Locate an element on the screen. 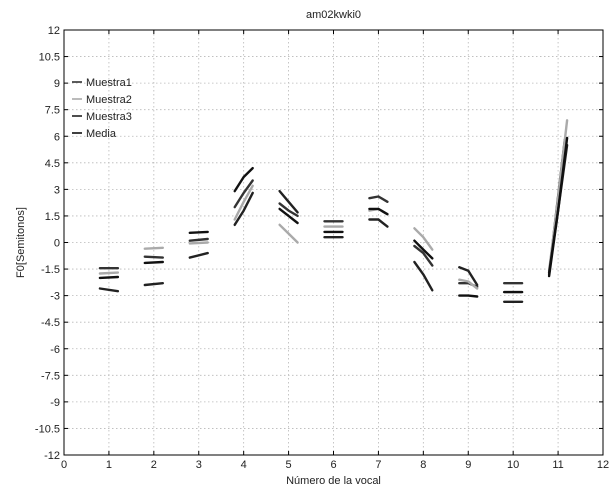 The height and width of the screenshot is (493, 613). y-tick-label: 6 is located at coordinates (57, 137).